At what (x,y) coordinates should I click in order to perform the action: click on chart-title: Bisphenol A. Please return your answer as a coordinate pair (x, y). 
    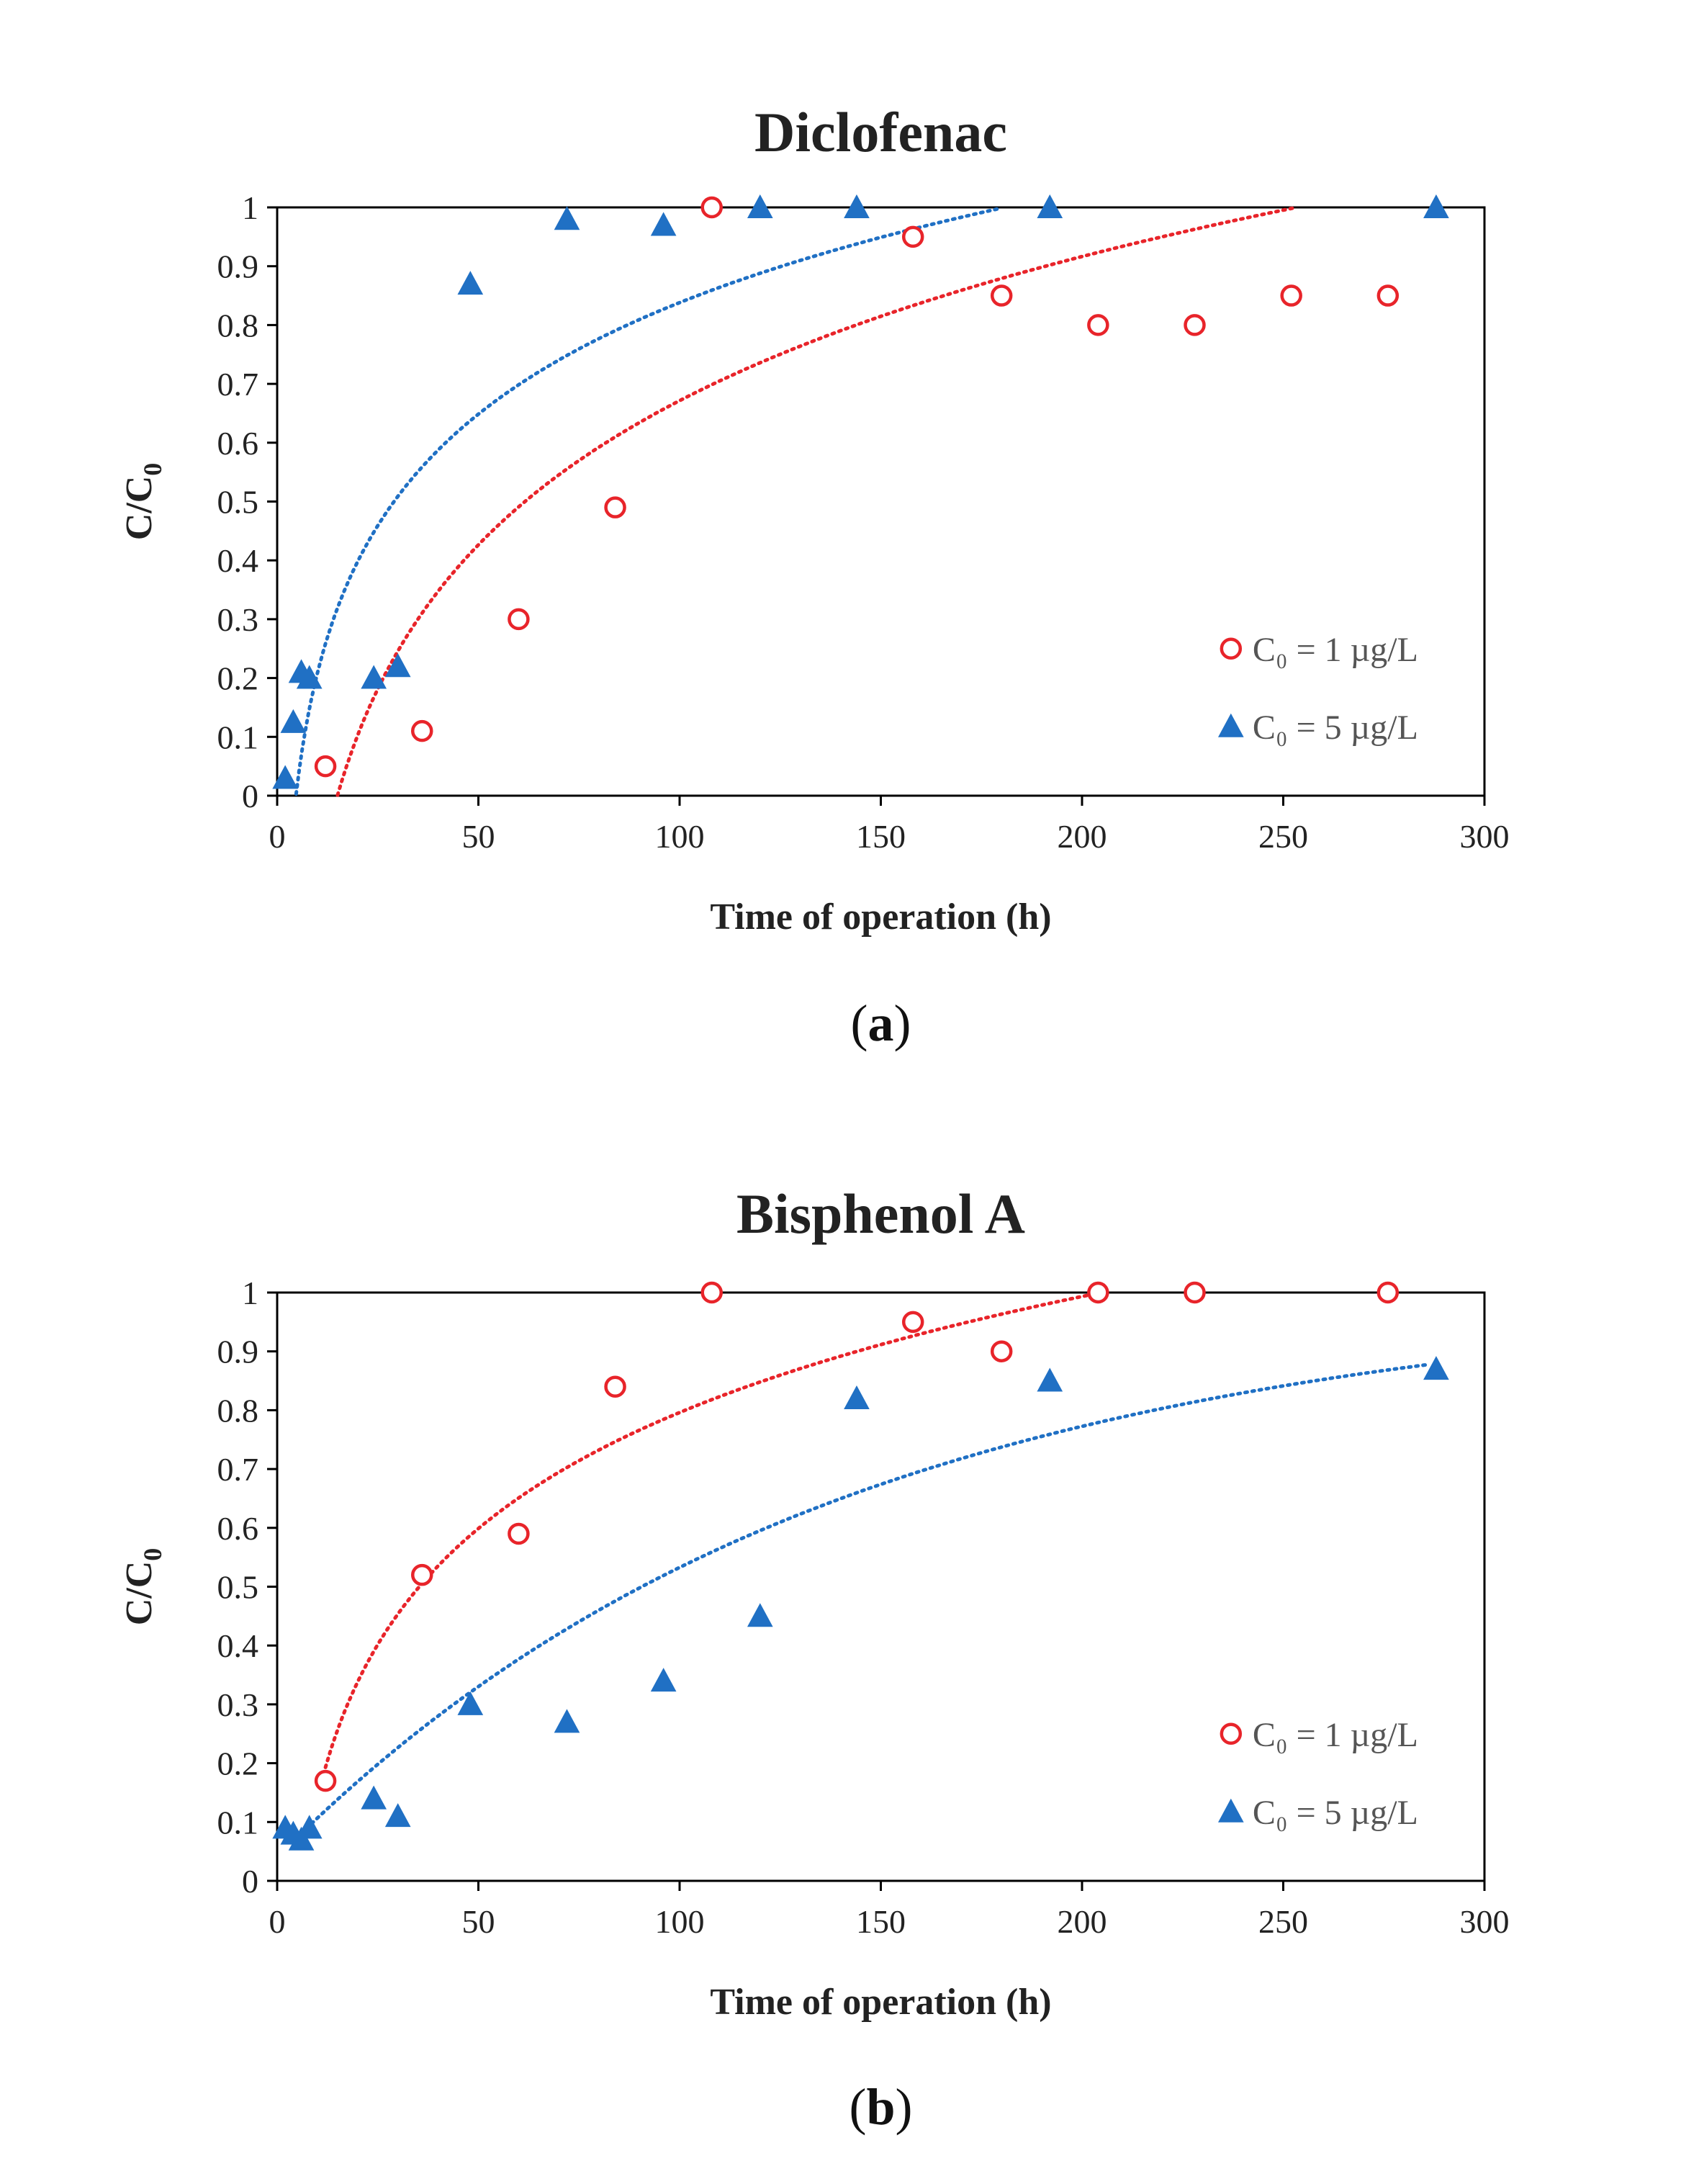
    Looking at the image, I should click on (880, 1213).